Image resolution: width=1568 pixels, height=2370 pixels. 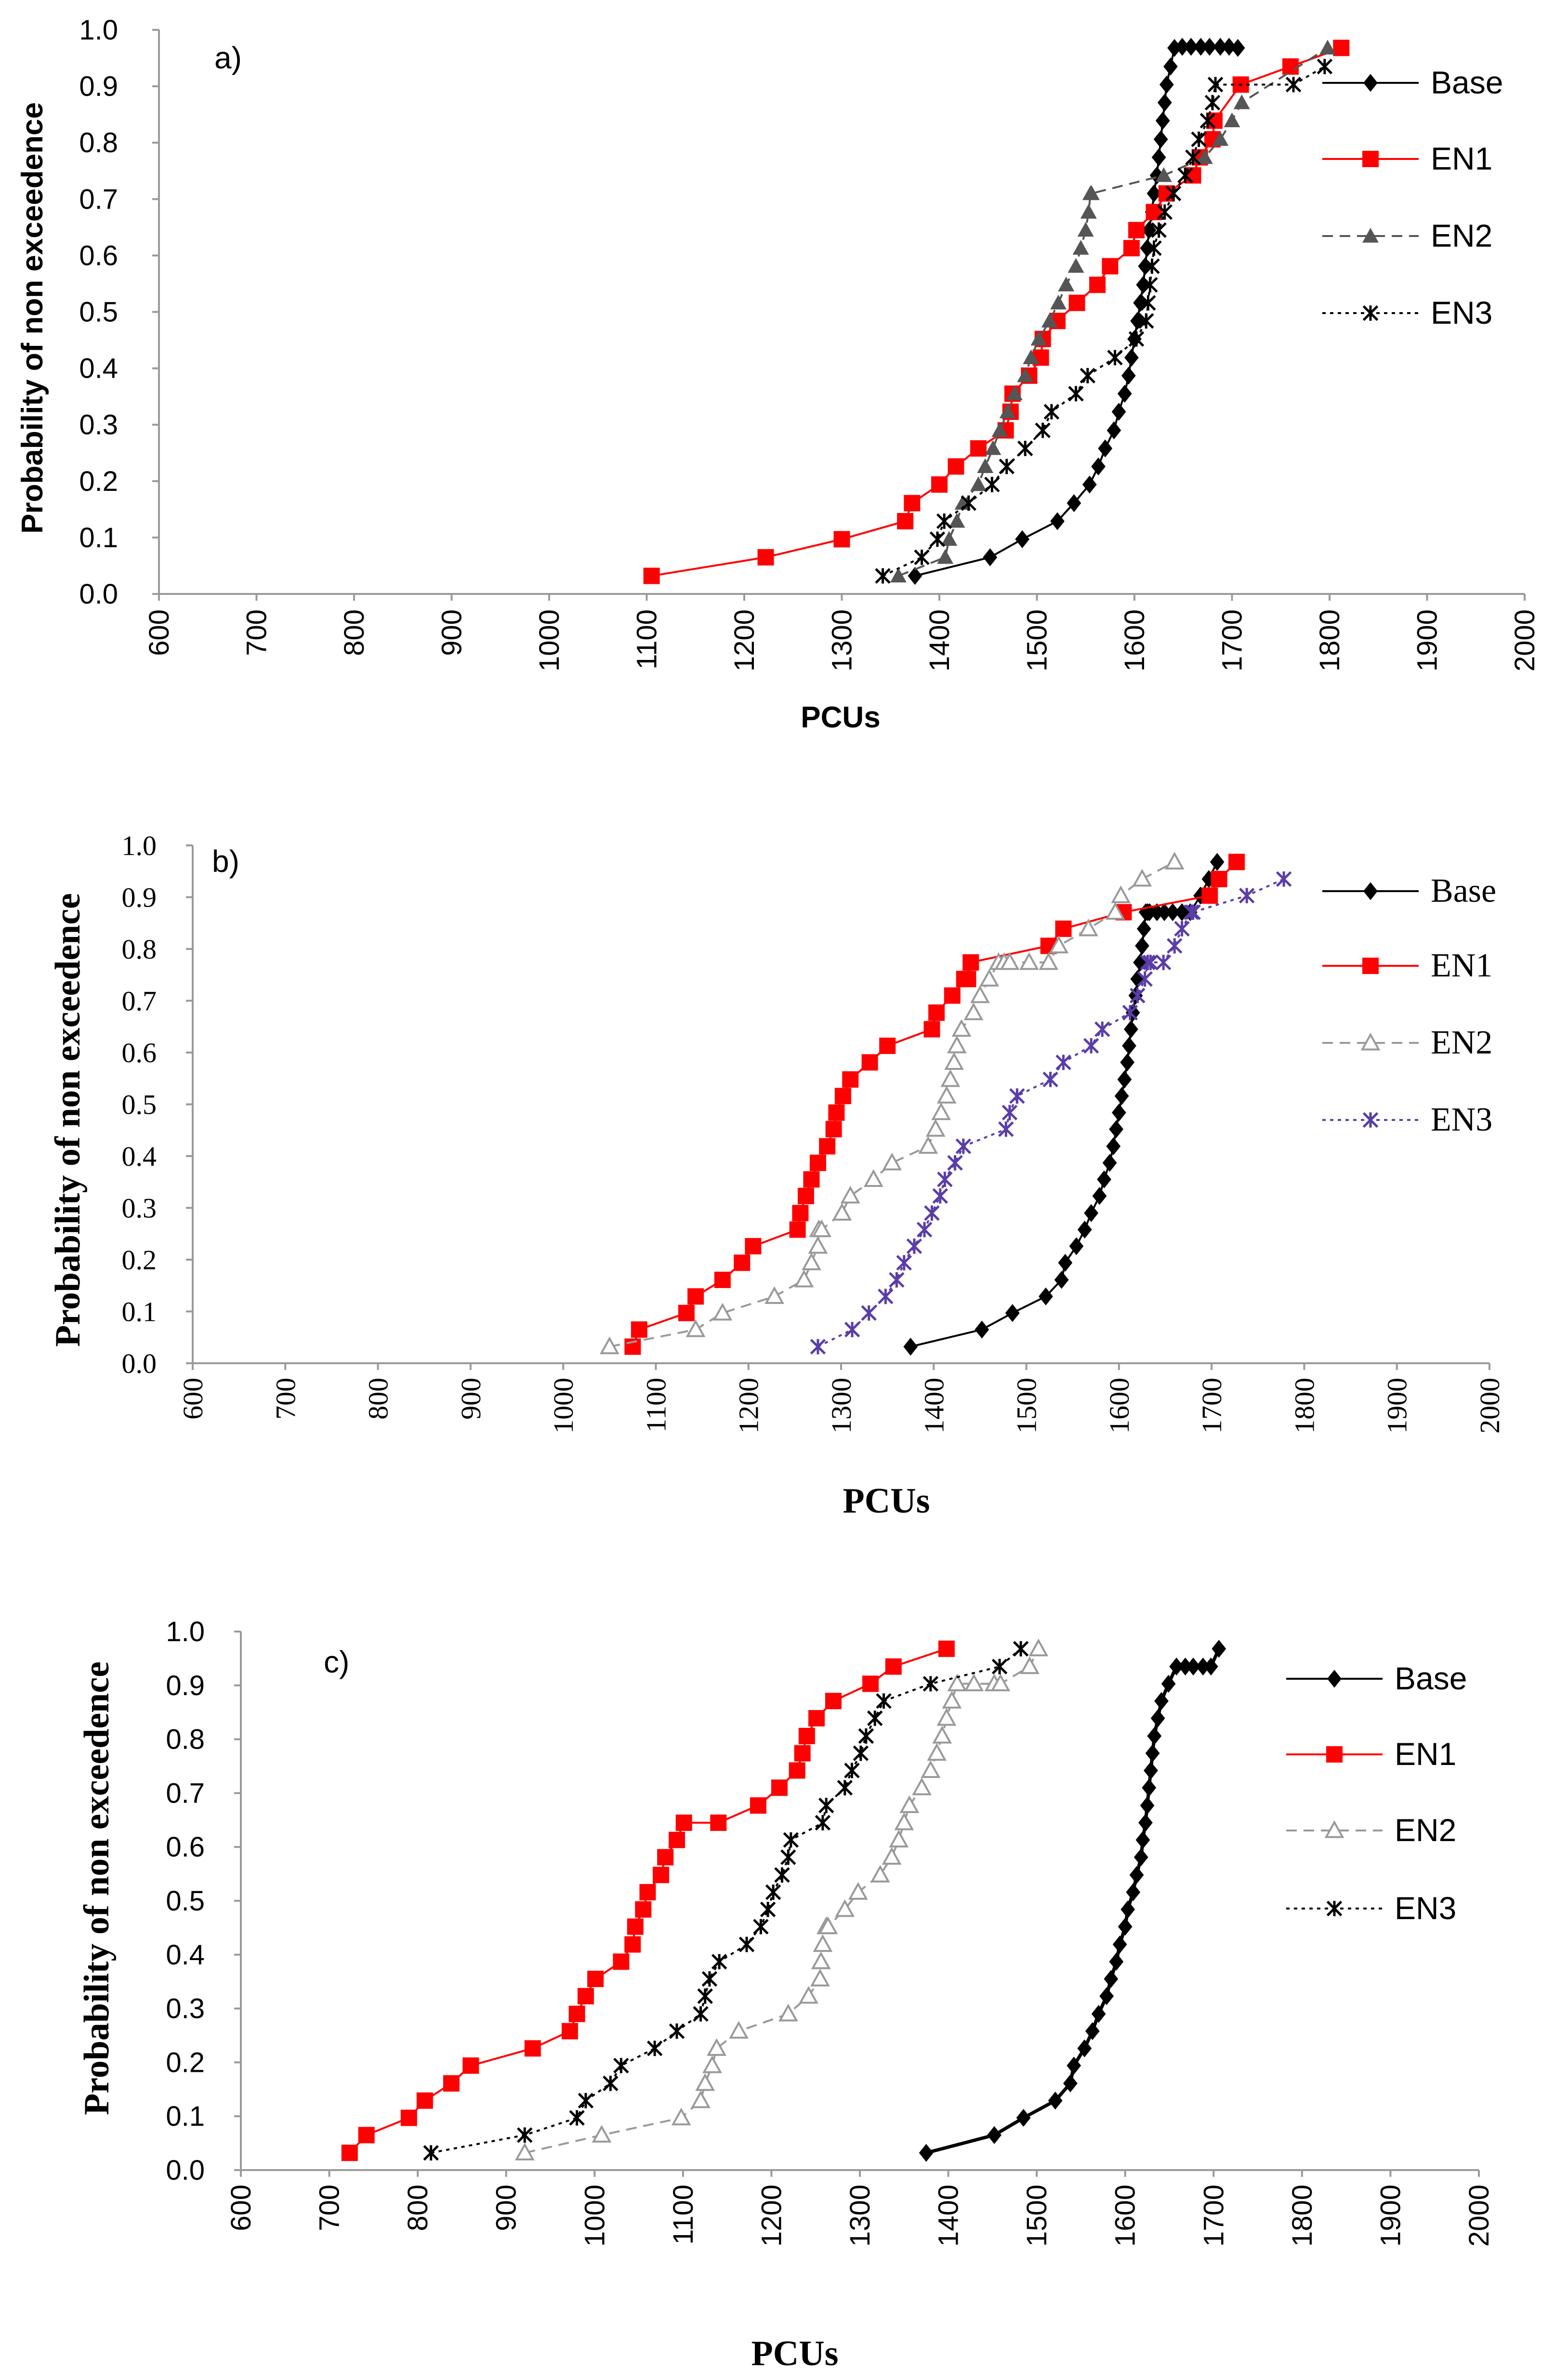 I want to click on x-tick-label: 1800, so click(x=1303, y=2216).